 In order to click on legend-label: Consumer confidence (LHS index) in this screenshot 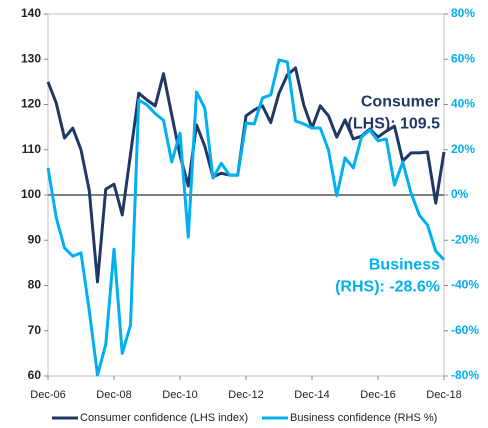, I will do `click(164, 418)`.